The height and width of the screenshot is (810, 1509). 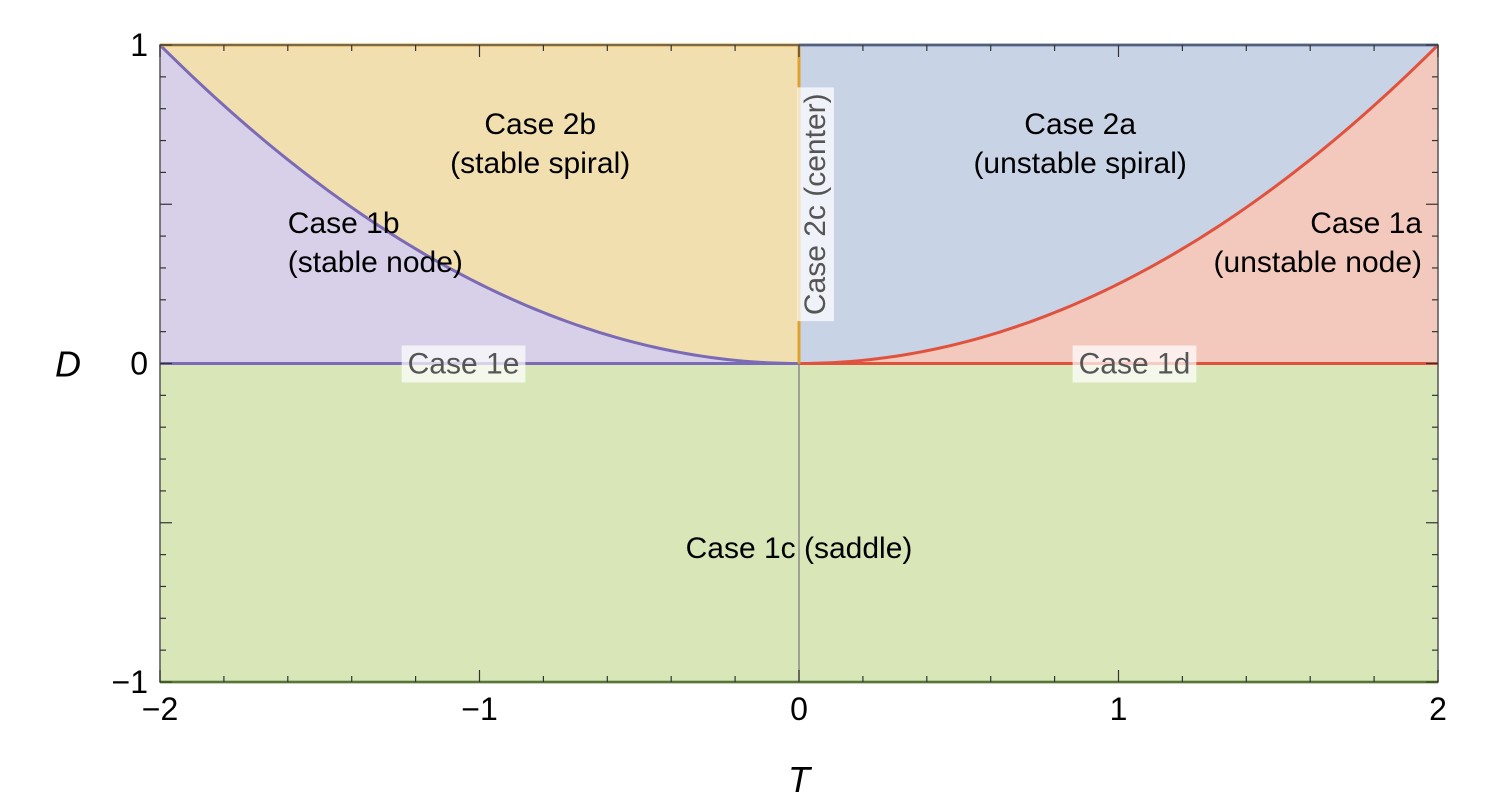 I want to click on region-label-line: (unstable spiral), so click(x=1079, y=163).